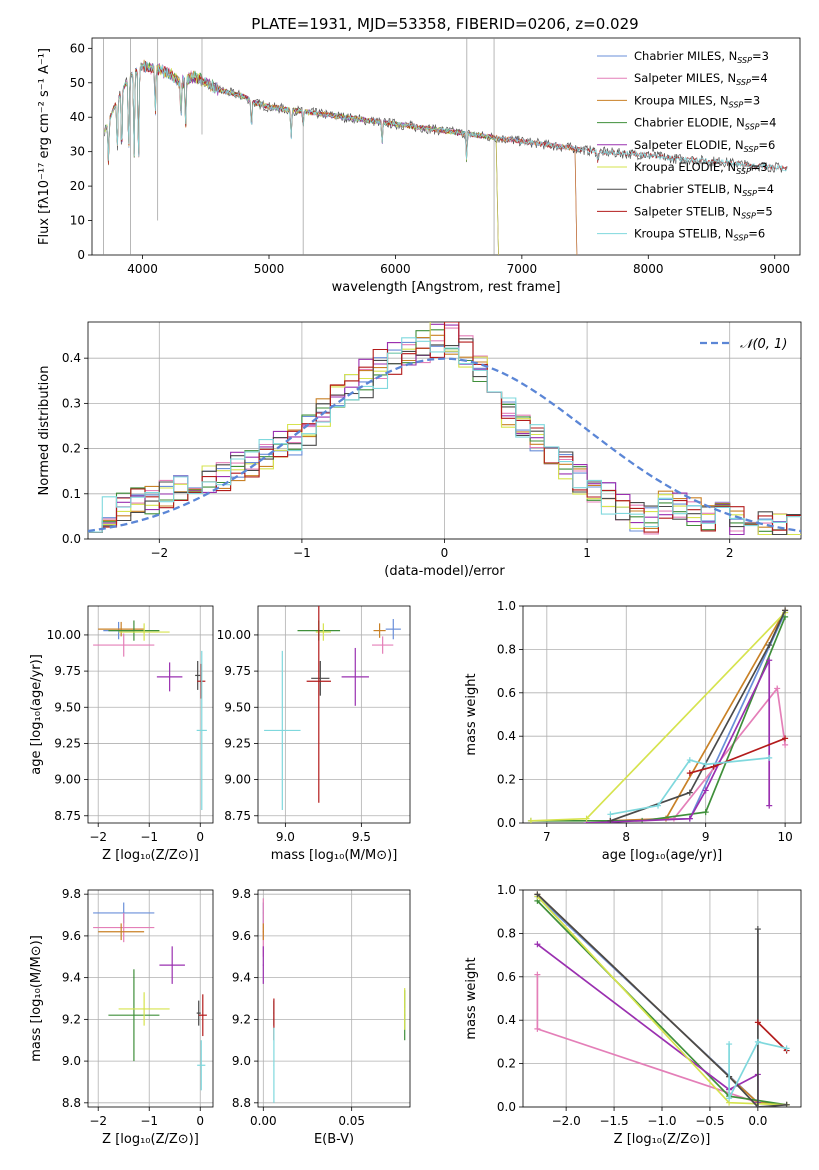  What do you see at coordinates (648, 269) in the screenshot?
I see `x-tick-label: 8000` at bounding box center [648, 269].